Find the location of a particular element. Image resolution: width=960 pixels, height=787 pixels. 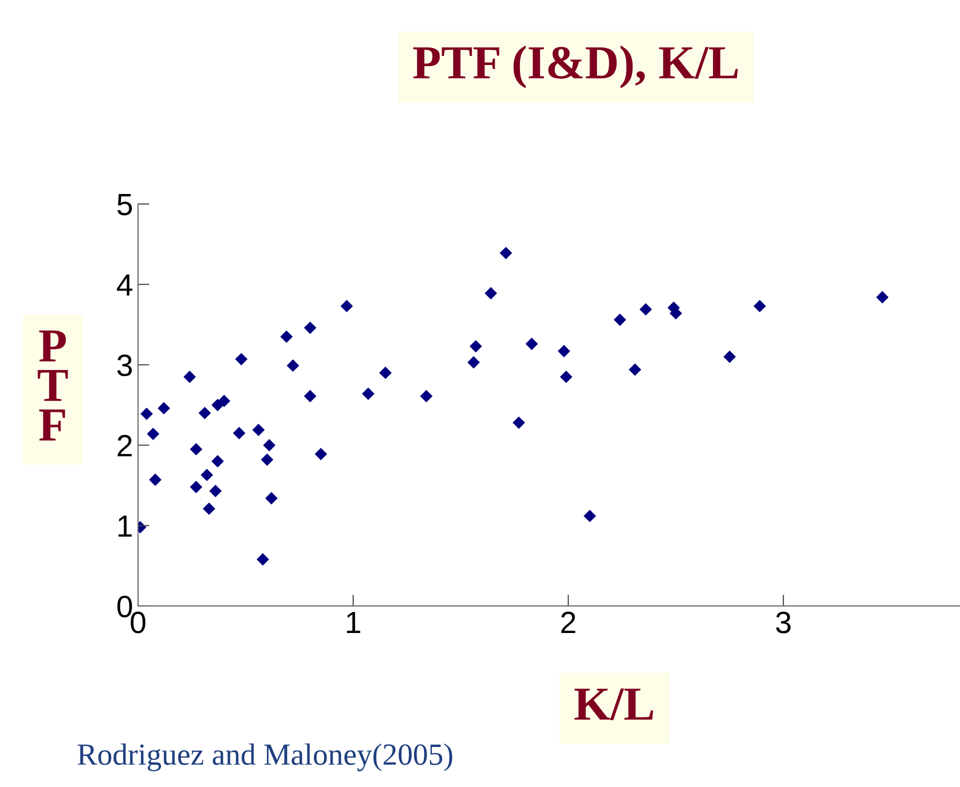

y-tick-label: 1 is located at coordinates (125, 526).